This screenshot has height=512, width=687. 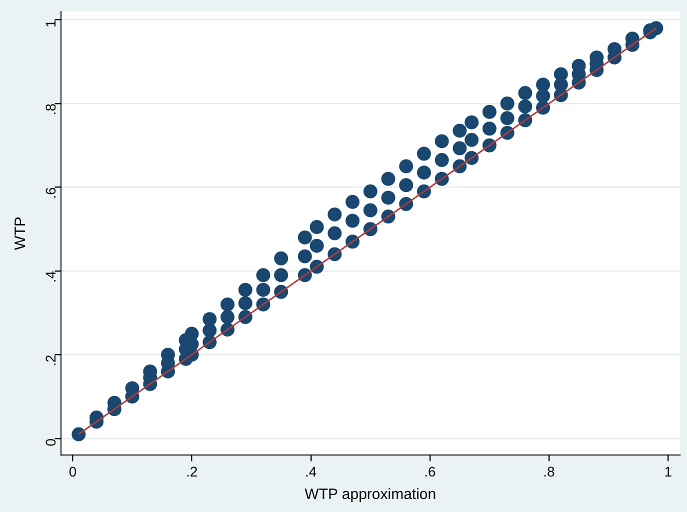 I want to click on x-tick-label: .8, so click(x=549, y=471).